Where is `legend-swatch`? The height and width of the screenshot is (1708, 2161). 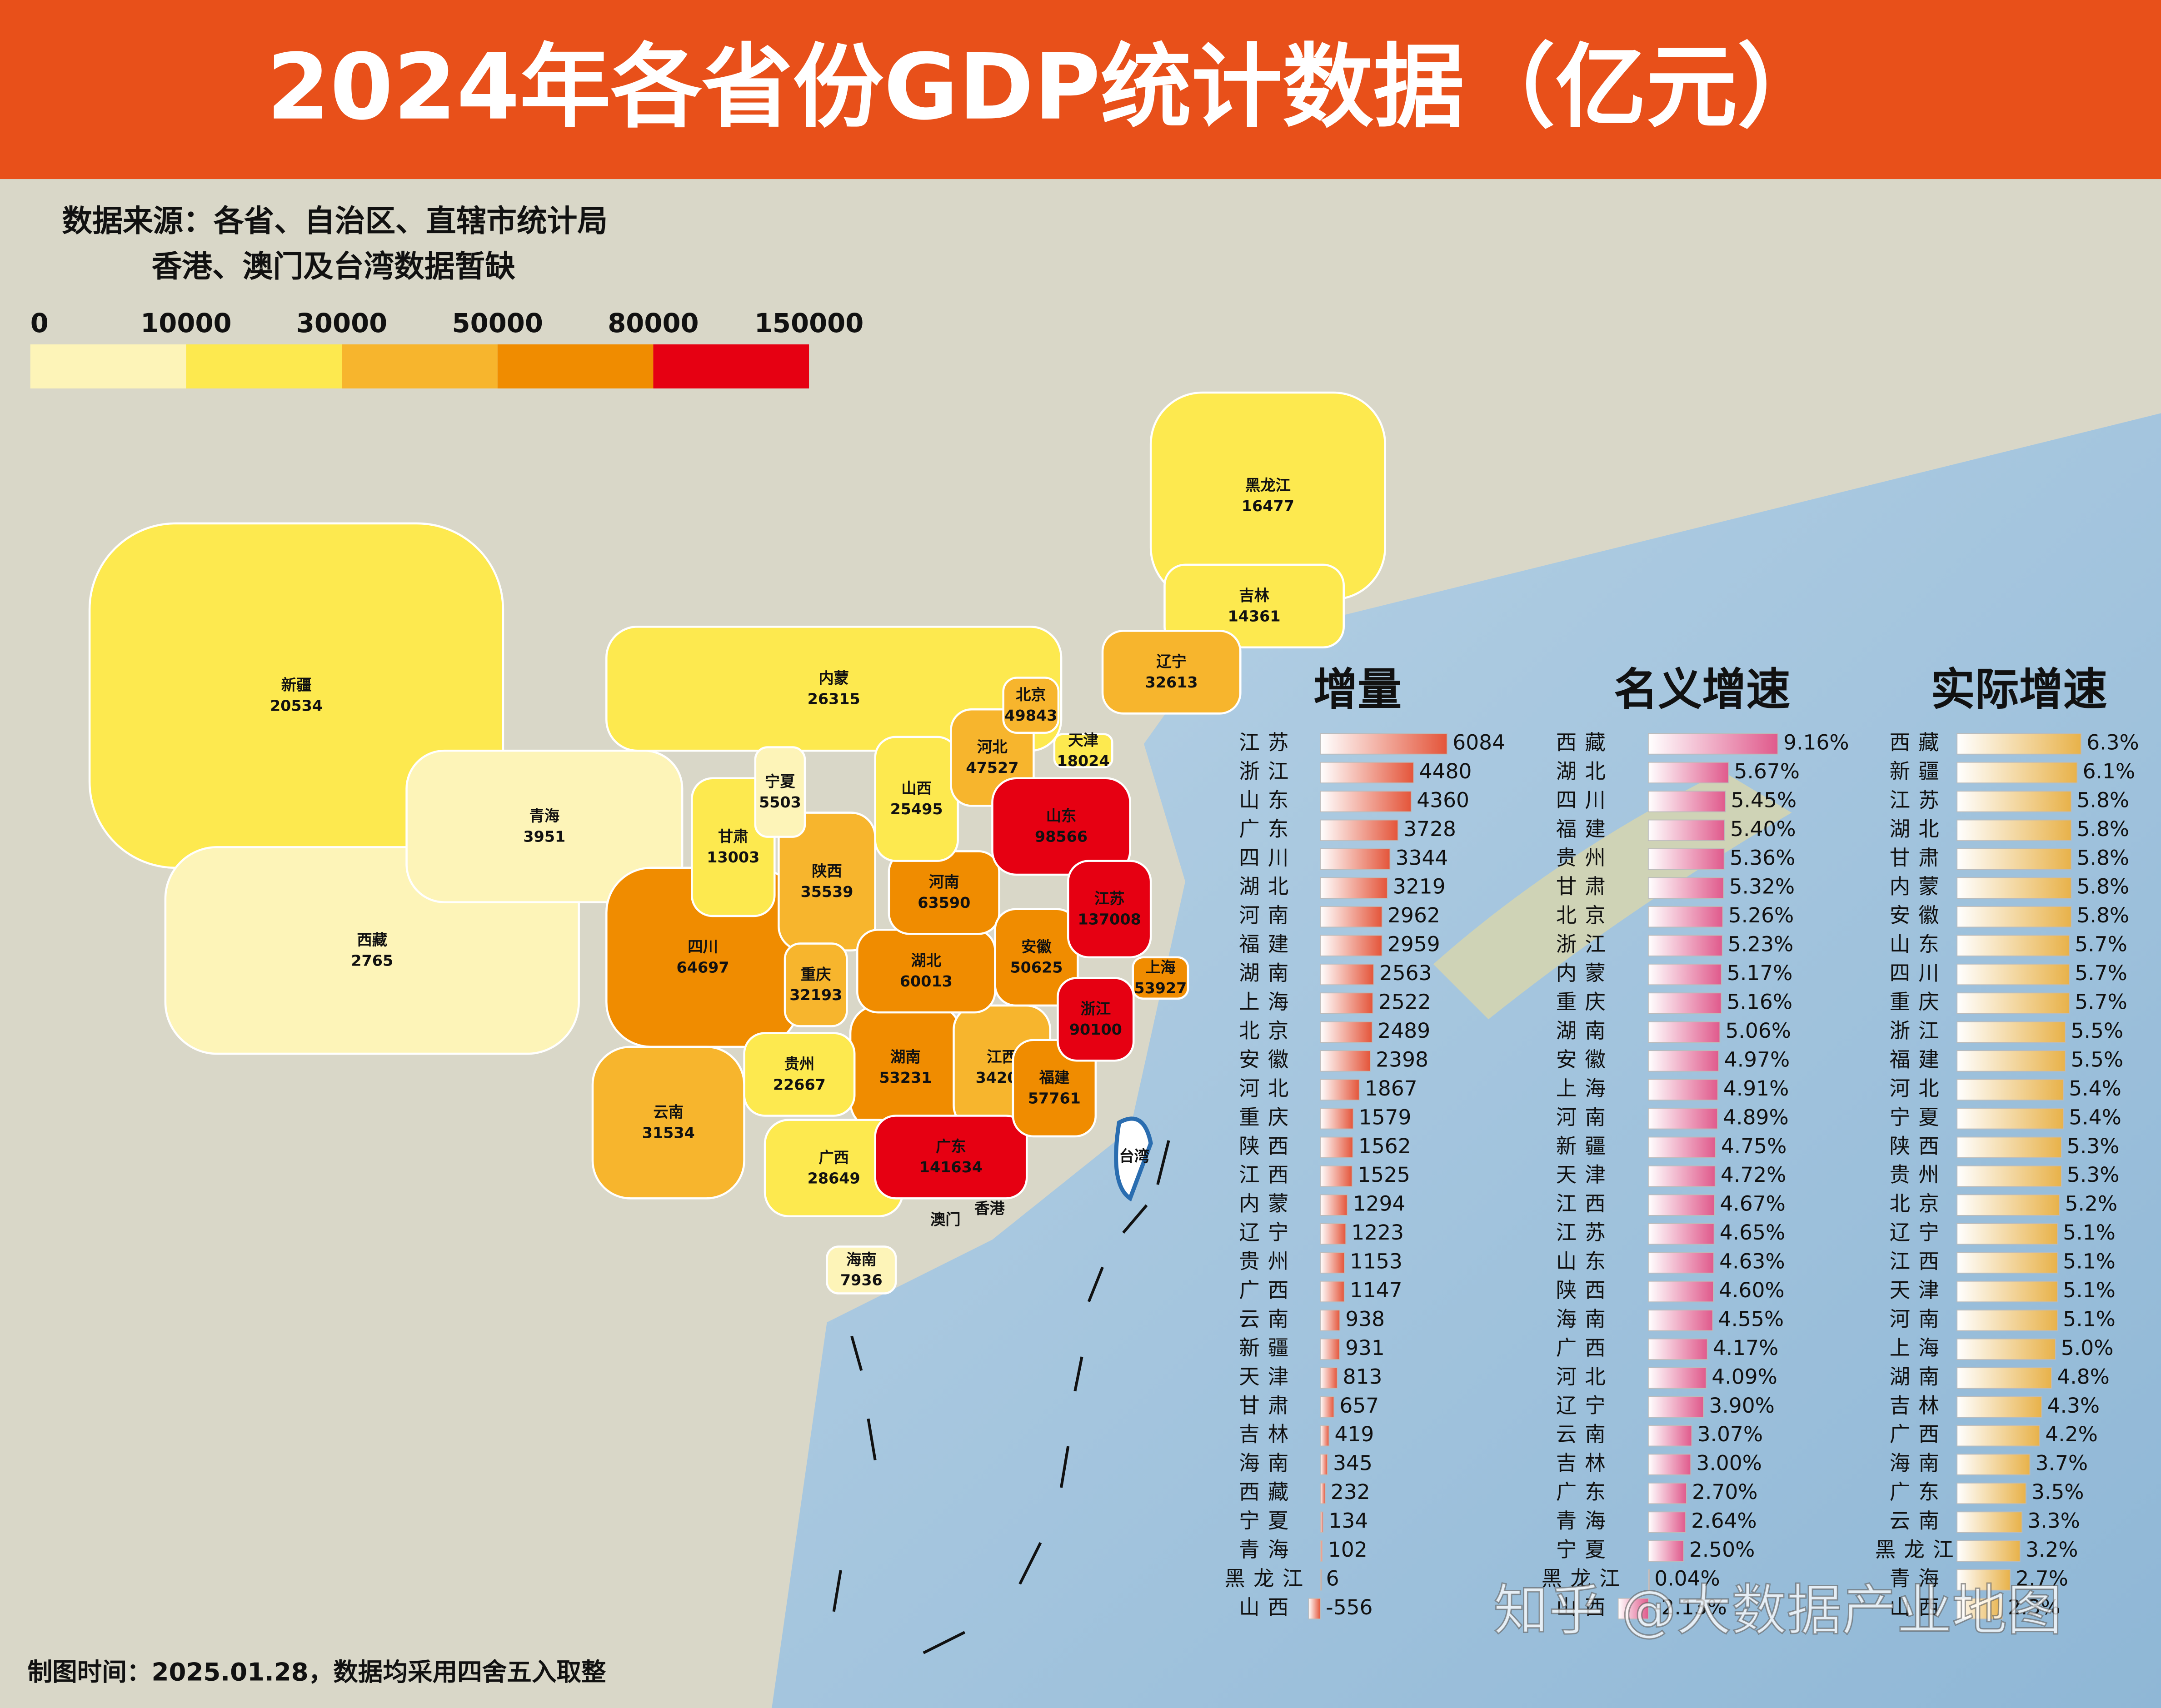
legend-swatch is located at coordinates (264, 366).